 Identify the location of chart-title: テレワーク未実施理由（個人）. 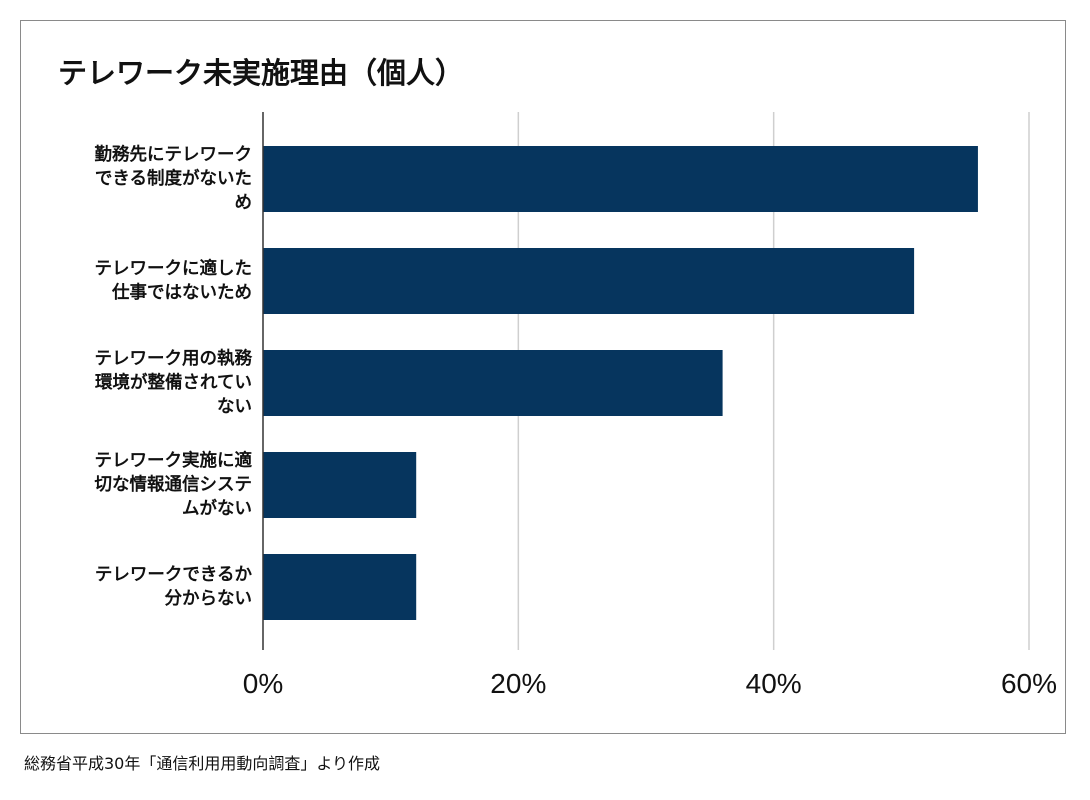
(261, 73).